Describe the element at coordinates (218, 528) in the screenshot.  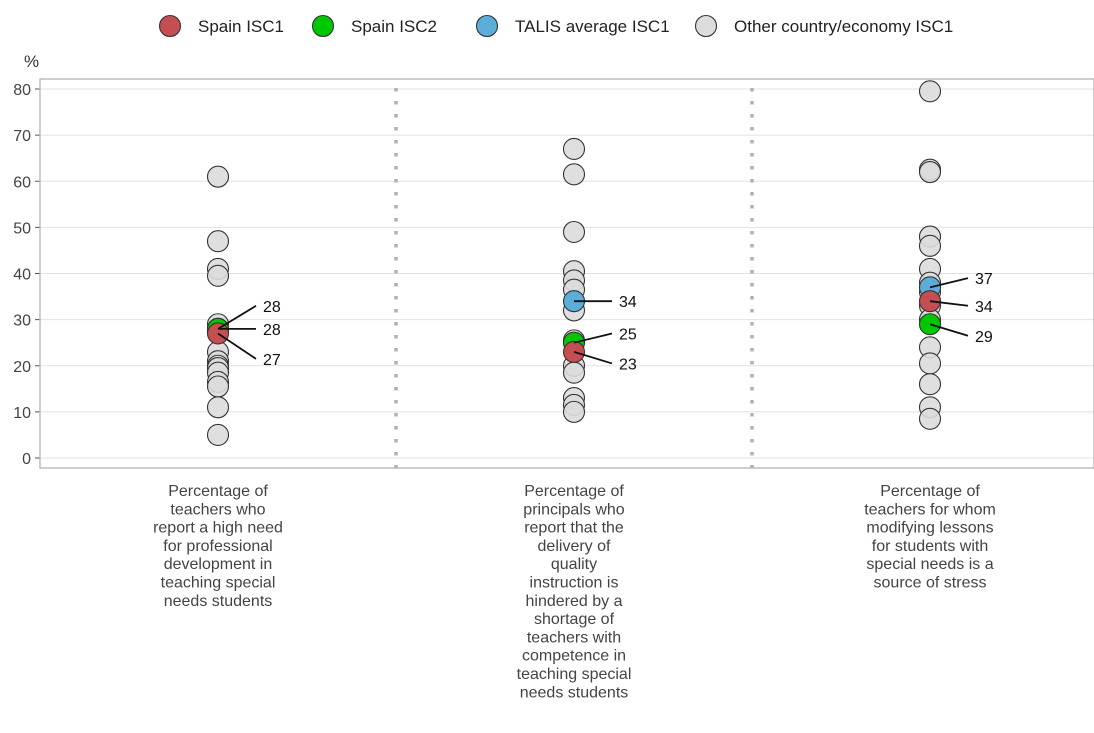
I see `x-category-label-line: report a high need` at that location.